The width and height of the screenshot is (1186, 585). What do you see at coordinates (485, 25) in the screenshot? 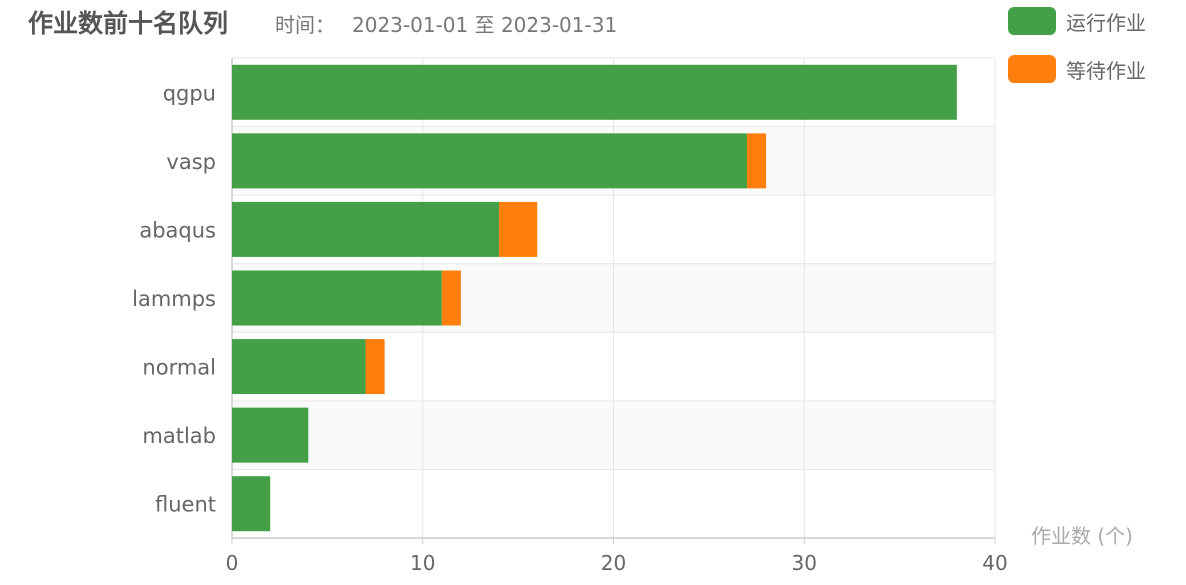
I see `time-range: 2023-01-01 至 2023-01-31` at bounding box center [485, 25].